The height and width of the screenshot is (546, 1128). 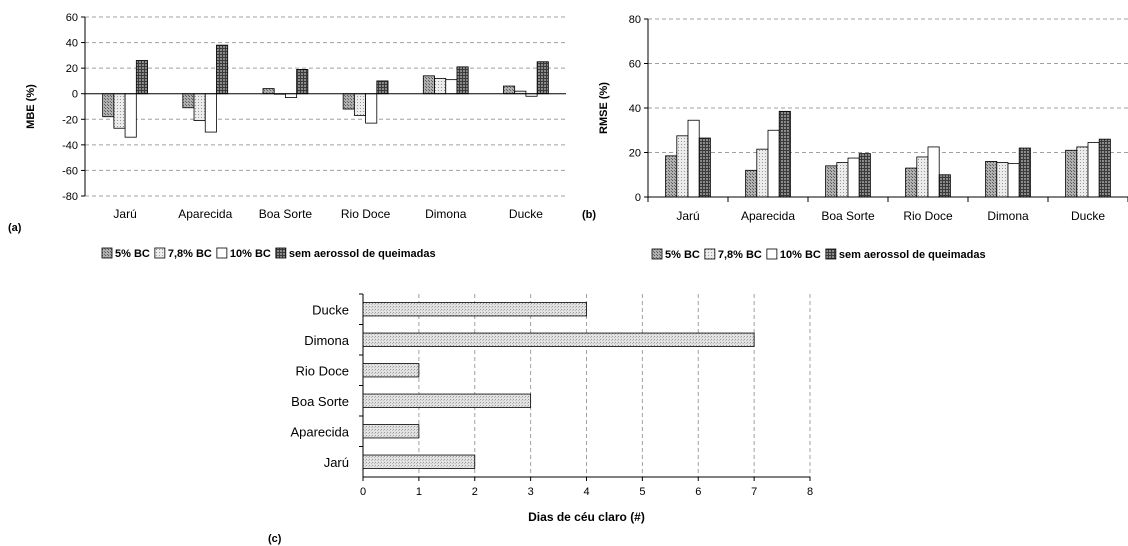 What do you see at coordinates (391, 431) in the screenshot?
I see `bar-aparecida` at bounding box center [391, 431].